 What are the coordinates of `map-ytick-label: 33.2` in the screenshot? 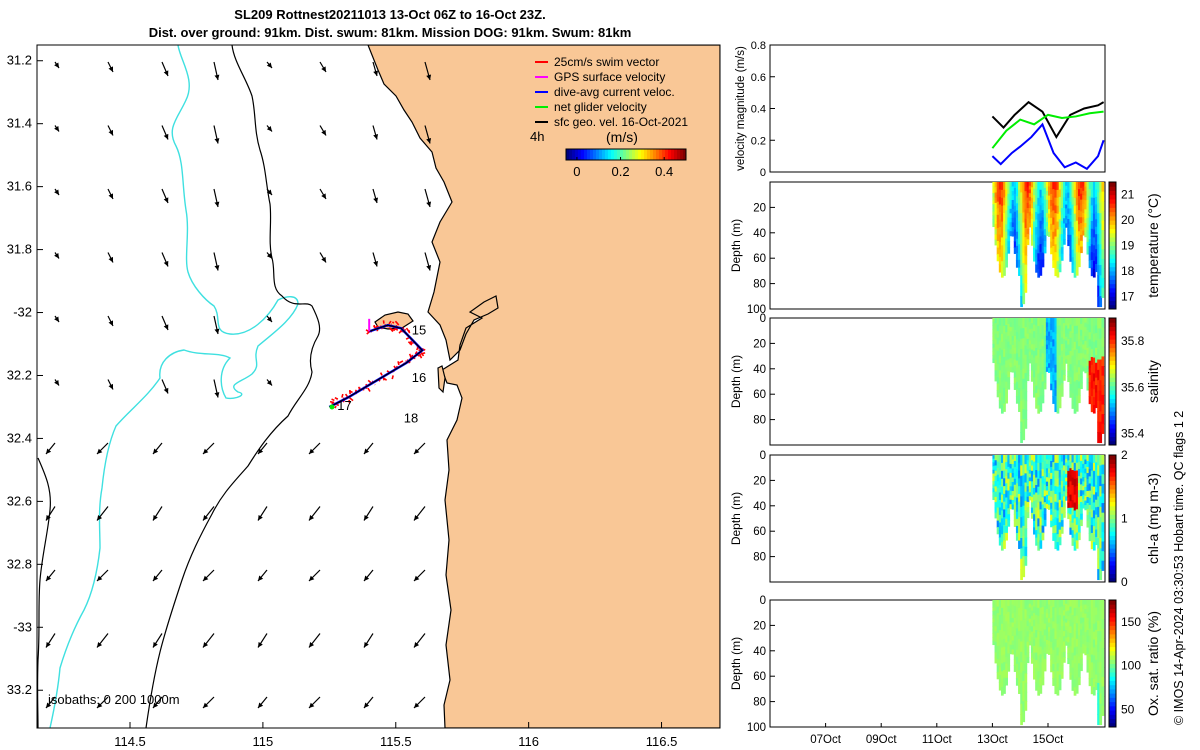 It's located at (19, 689).